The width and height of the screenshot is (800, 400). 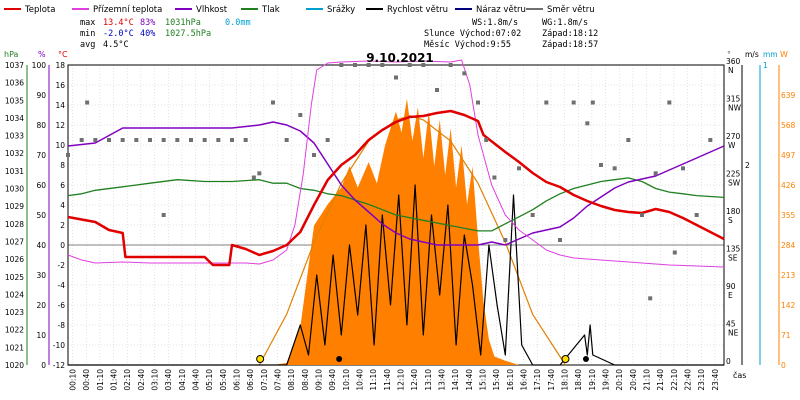 I want to click on chart-title-date: 9.10.2021, so click(x=400, y=58).